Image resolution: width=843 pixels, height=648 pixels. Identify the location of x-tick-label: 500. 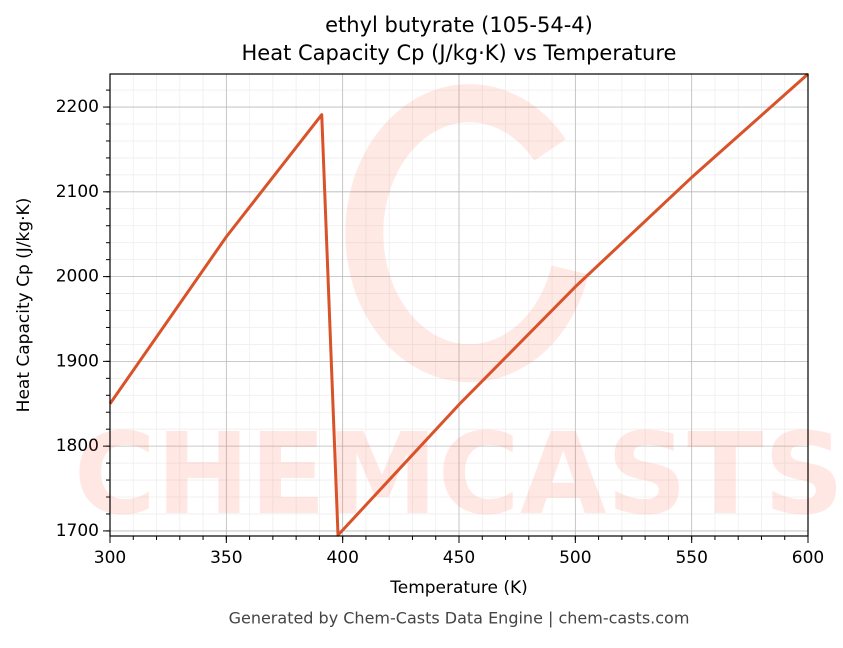
(575, 558).